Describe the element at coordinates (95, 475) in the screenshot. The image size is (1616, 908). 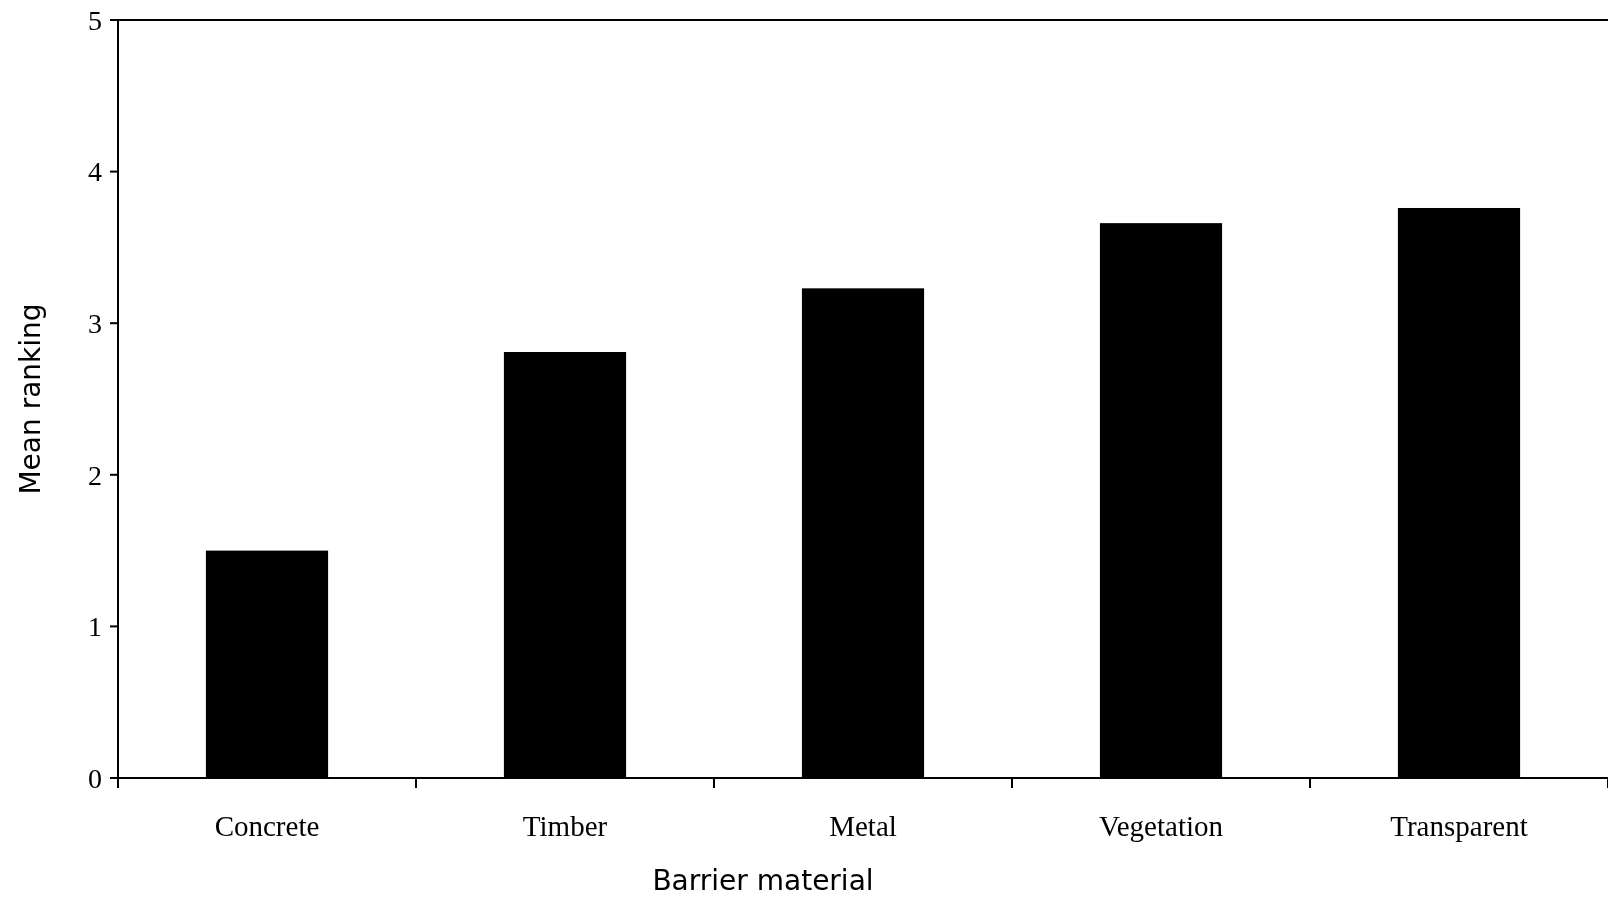
I see `y-tick-label: 2` at that location.